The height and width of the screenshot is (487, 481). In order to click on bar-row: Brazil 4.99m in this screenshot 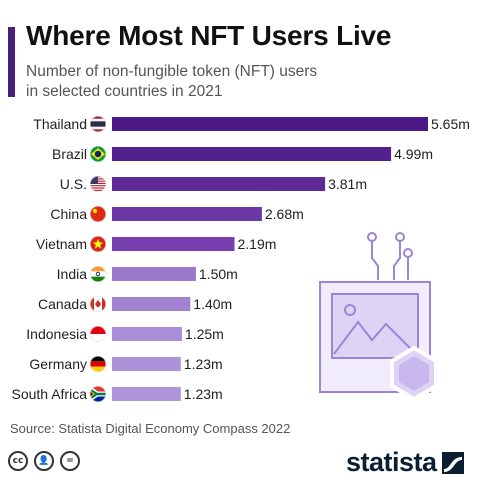, I will do `click(242, 154)`.